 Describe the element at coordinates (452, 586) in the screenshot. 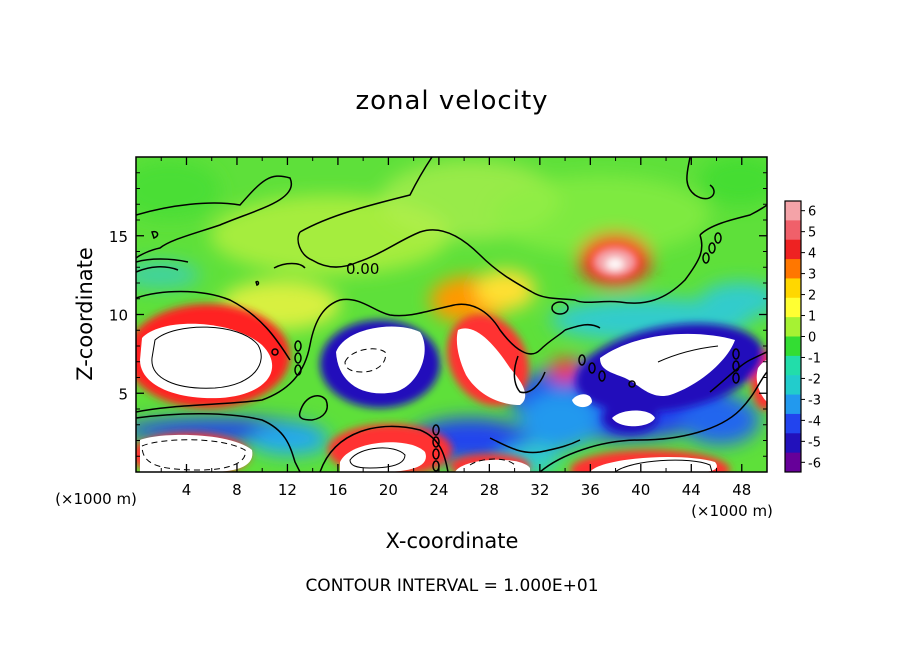

I see `contour-interval-text: CONTOUR INTERVAL = 1.000E+01` at that location.